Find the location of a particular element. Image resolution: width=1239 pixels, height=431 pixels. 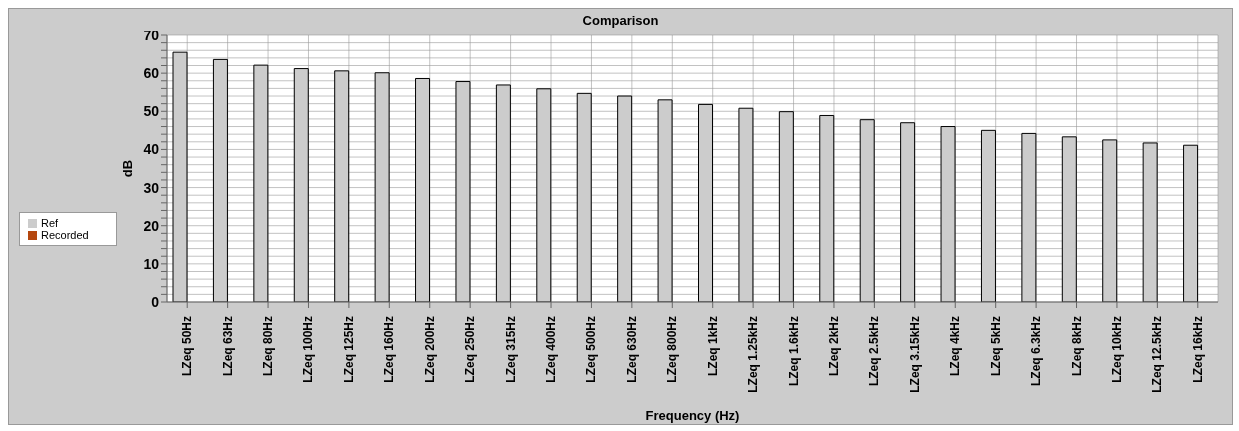

x-tick-label: LZeq 250Hz is located at coordinates (470, 349).